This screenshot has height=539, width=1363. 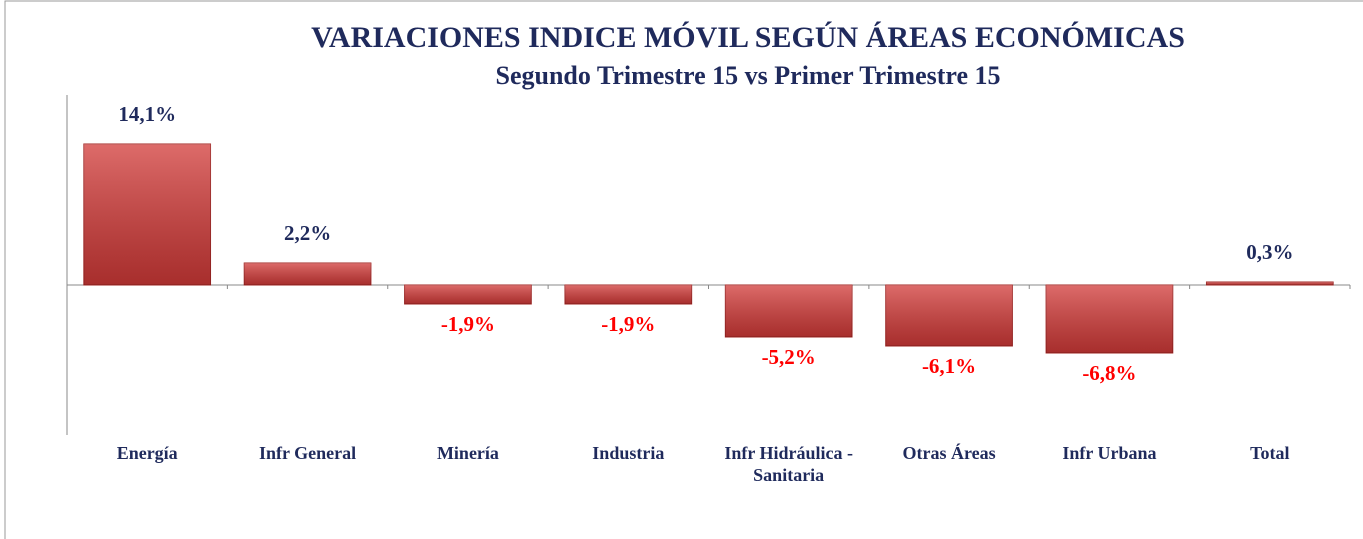 I want to click on x-tick-label: Infr Hidráulica - Sanitaria, so click(x=789, y=464).